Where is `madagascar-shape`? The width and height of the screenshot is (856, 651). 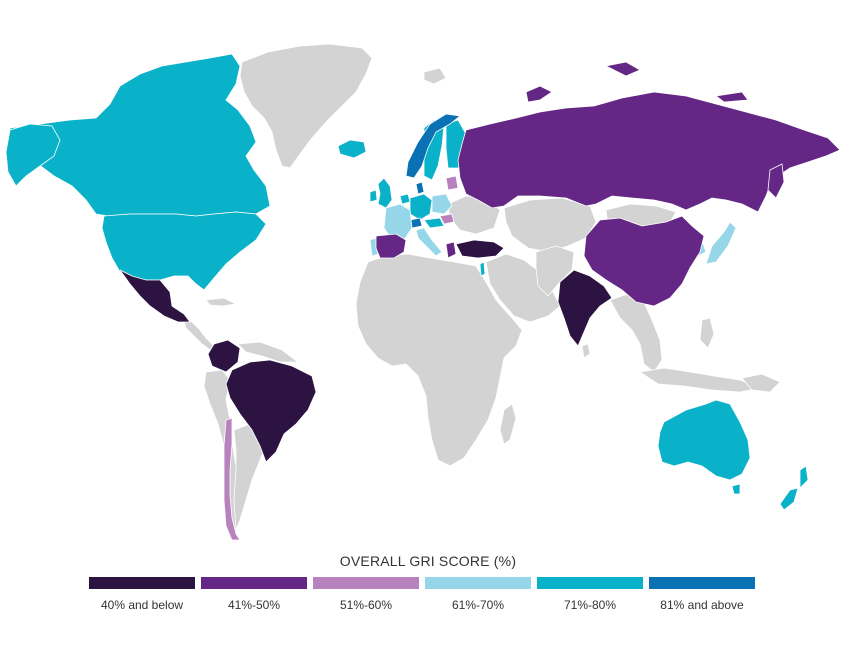 madagascar-shape is located at coordinates (508, 424).